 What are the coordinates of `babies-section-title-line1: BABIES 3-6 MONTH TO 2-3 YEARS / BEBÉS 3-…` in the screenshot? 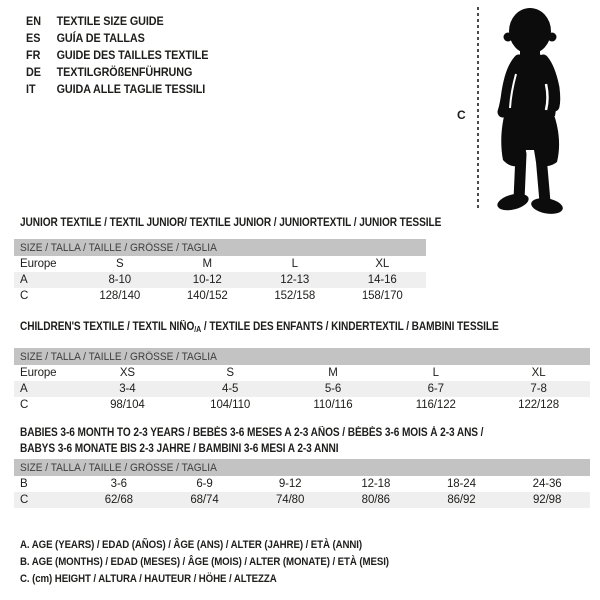 It's located at (252, 433).